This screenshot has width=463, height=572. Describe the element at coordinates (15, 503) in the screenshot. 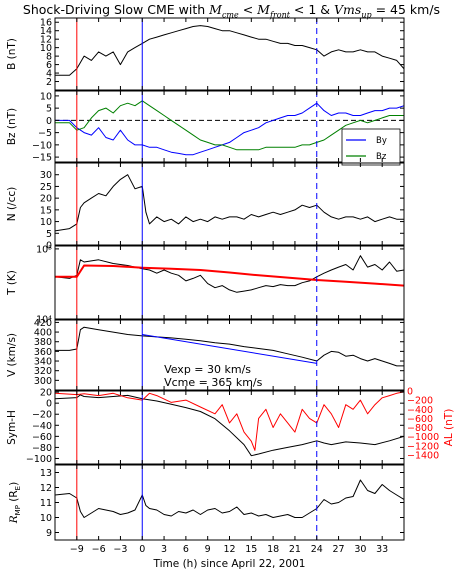

I see `y-axis-label: RMP (RE)` at that location.